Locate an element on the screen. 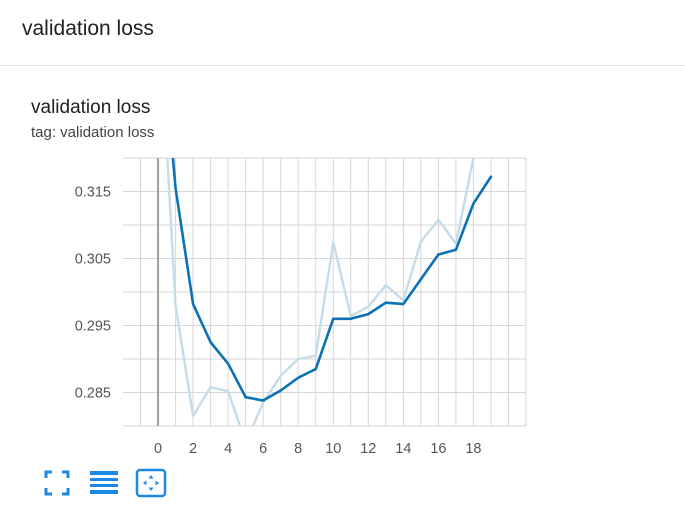 Image resolution: width=685 pixels, height=532 pixels. card-tag: tag: validation loss is located at coordinates (93, 132).